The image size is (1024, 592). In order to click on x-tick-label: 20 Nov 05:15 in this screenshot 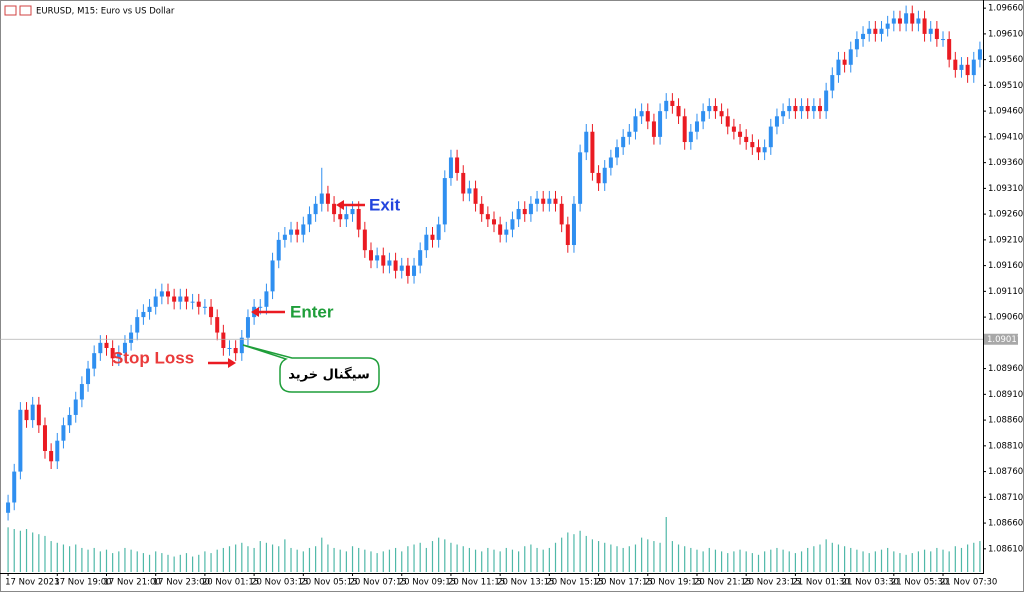, I will do `click(328, 583)`.